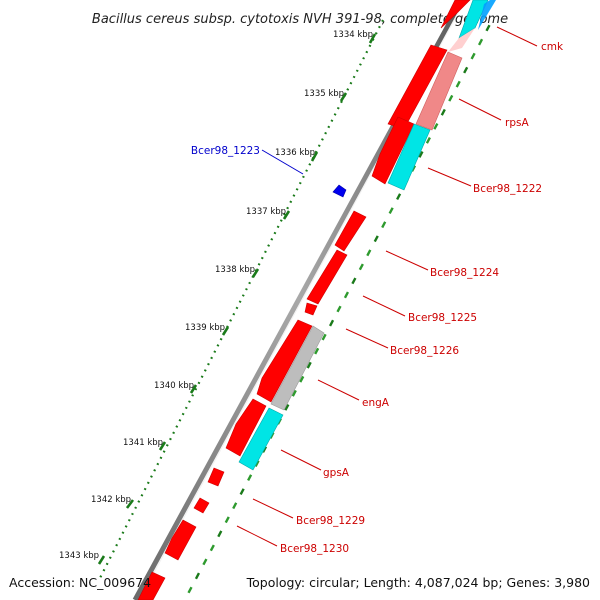 This screenshot has height=600, width=600. Describe the element at coordinates (409, 157) in the screenshot. I see `gene-Bcer98_1222-rna` at that location.